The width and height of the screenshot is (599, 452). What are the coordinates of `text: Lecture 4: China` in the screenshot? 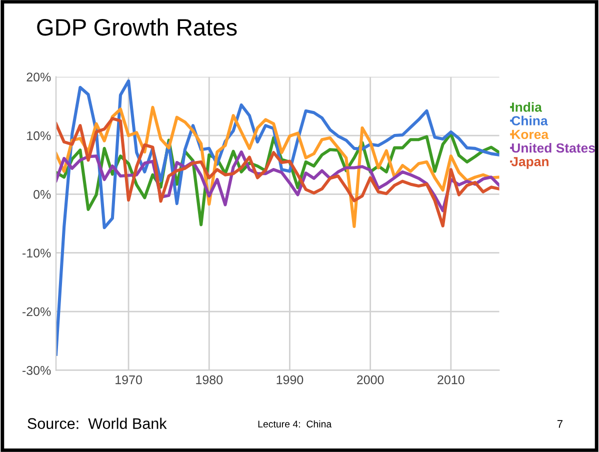 It's located at (295, 424).